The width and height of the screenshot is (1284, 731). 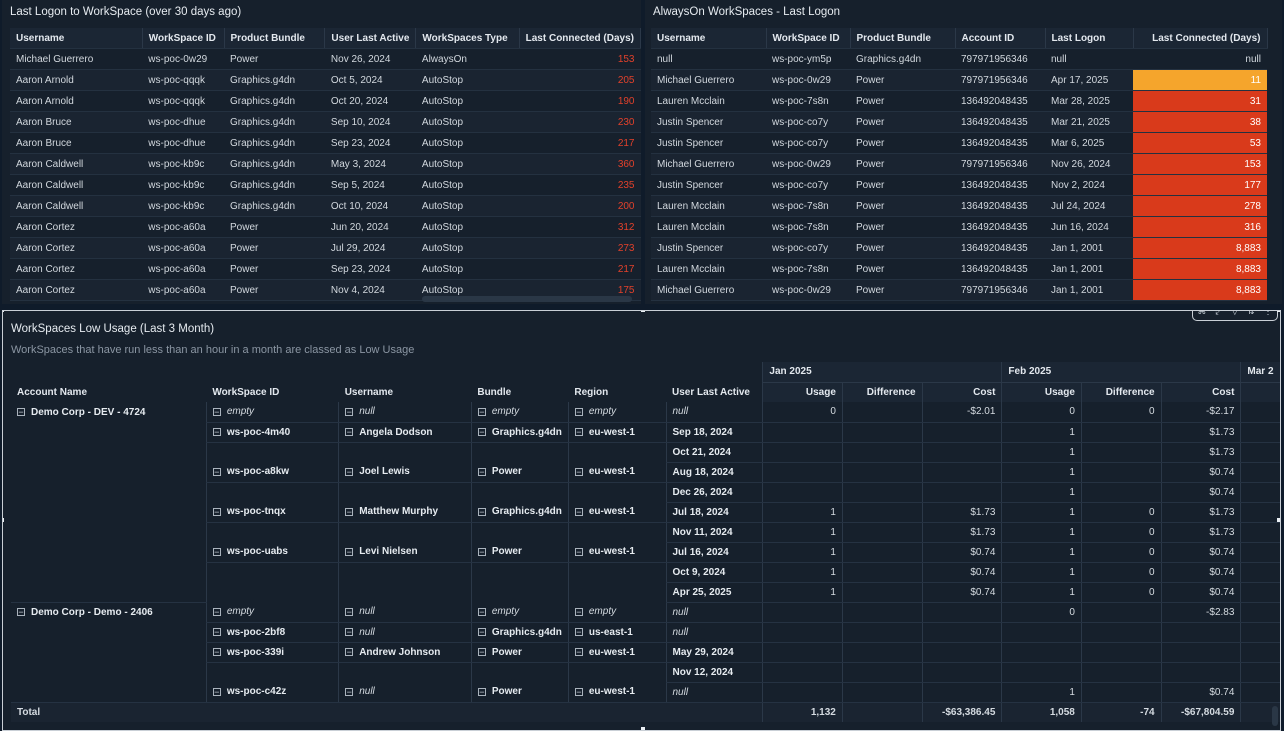 I want to click on username-cell: − Angela Dodson, so click(x=405, y=432).